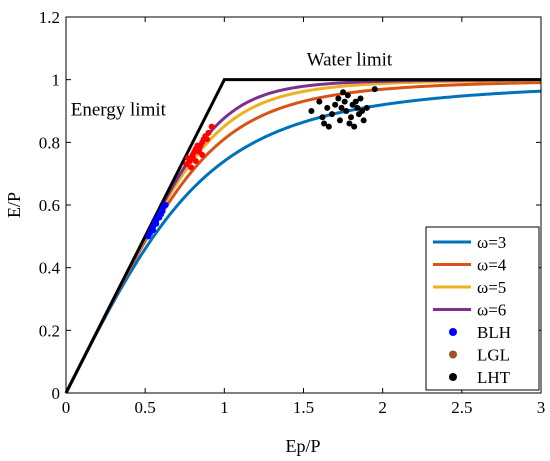  What do you see at coordinates (541, 407) in the screenshot?
I see `x-tick-label: 3` at bounding box center [541, 407].